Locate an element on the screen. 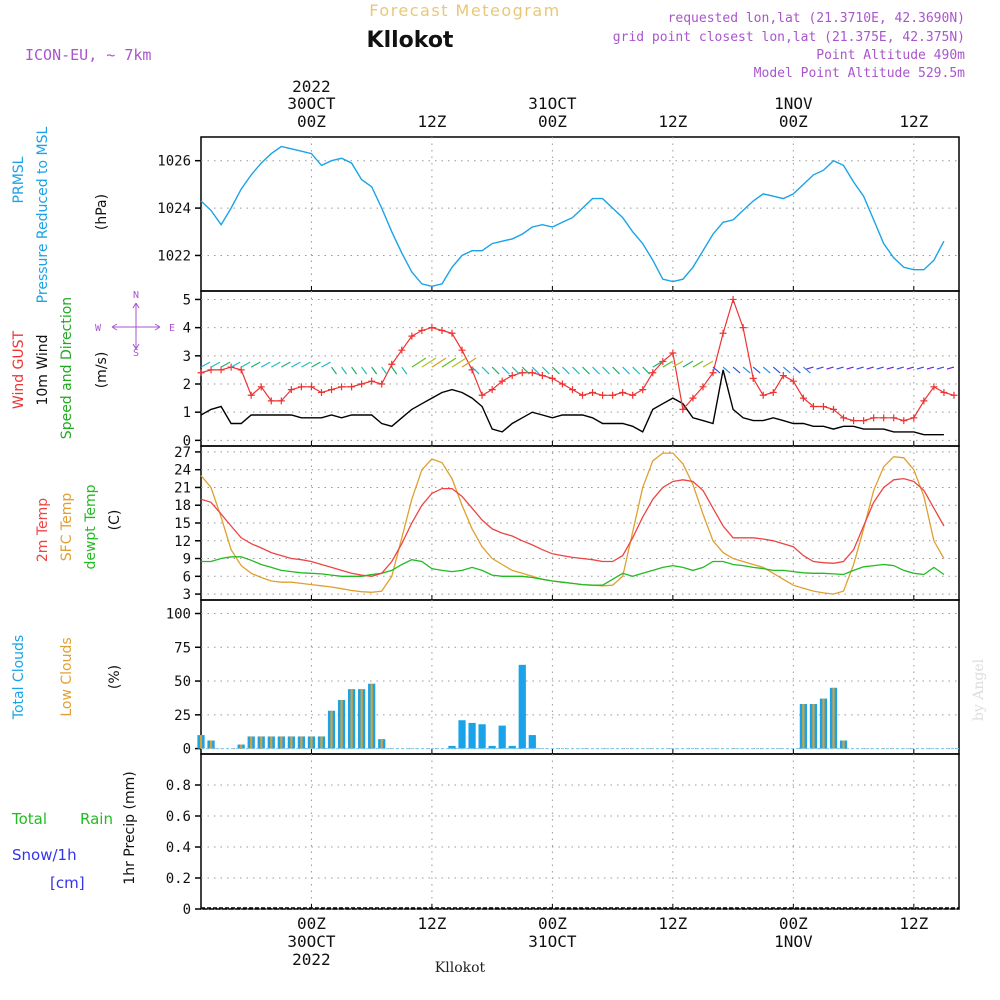  y-tick-label: 0.6 is located at coordinates (178, 817).